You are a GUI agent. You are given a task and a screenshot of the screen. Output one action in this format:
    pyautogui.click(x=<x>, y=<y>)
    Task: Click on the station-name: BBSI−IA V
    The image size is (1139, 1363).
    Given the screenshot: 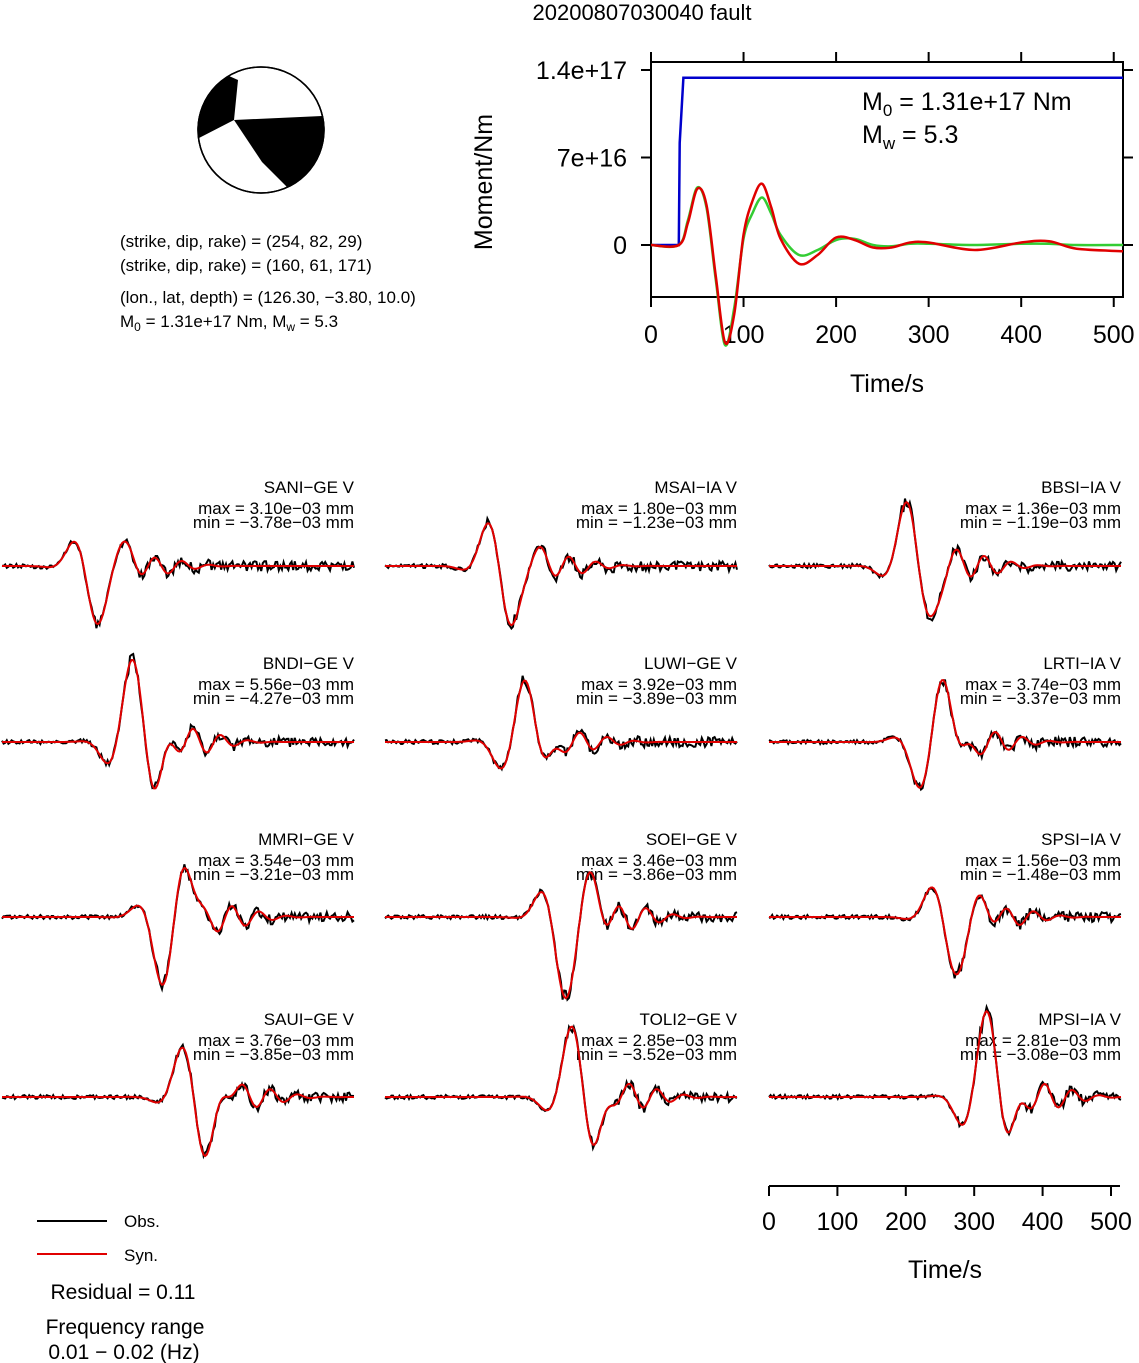 What is the action you would take?
    pyautogui.click(x=1081, y=487)
    